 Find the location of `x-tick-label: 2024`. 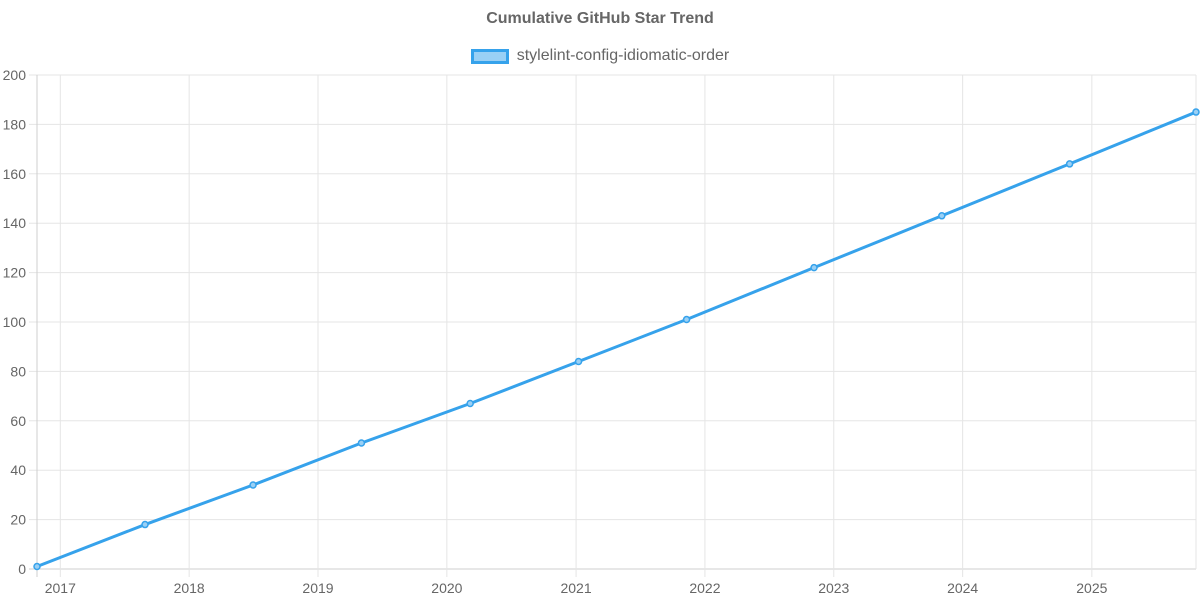

x-tick-label: 2024 is located at coordinates (962, 588).